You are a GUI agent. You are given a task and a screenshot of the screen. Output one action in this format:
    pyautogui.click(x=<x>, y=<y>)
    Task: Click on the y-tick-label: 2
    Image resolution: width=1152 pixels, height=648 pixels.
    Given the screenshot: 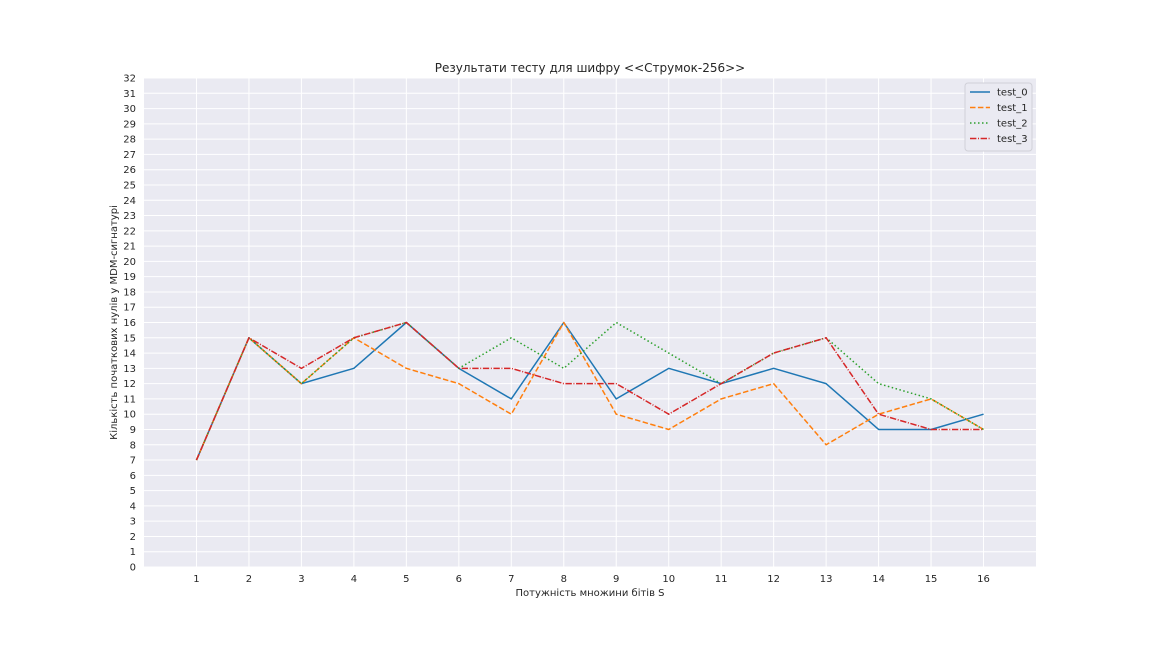 What is the action you would take?
    pyautogui.click(x=133, y=537)
    